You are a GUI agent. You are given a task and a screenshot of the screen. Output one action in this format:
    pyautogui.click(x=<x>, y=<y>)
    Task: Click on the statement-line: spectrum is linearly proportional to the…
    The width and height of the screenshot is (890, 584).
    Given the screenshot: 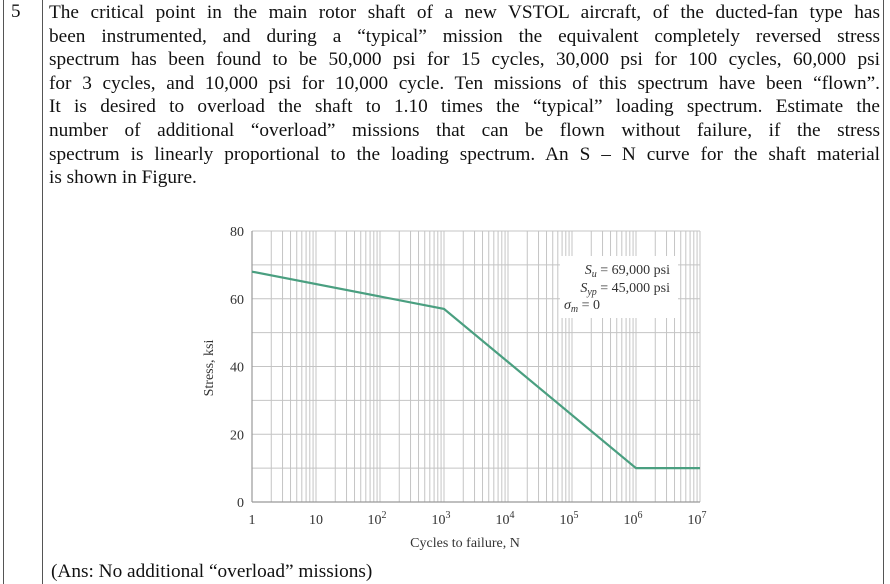 What is the action you would take?
    pyautogui.click(x=464, y=154)
    